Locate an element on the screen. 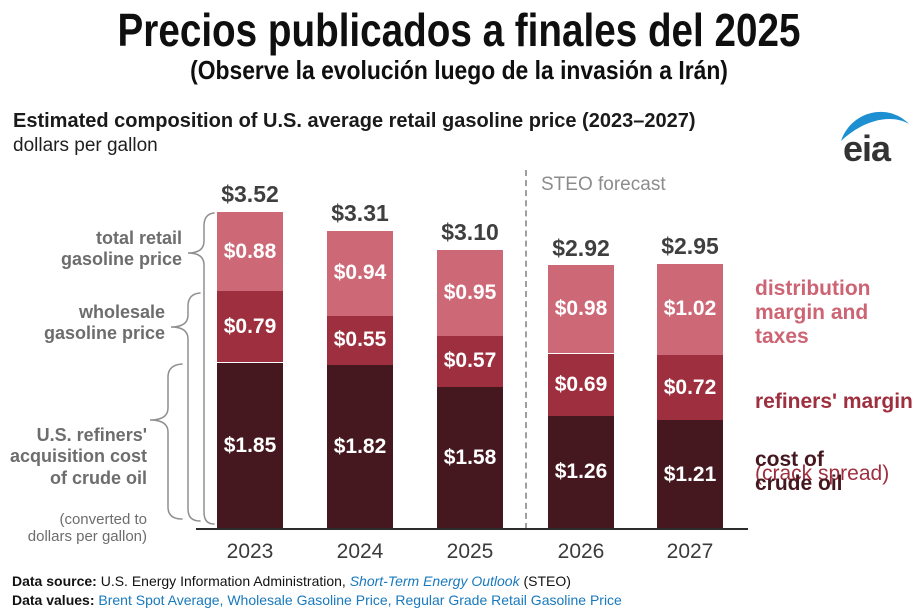 The image size is (918, 615). segment-value-label: $0.98 is located at coordinates (581, 309).